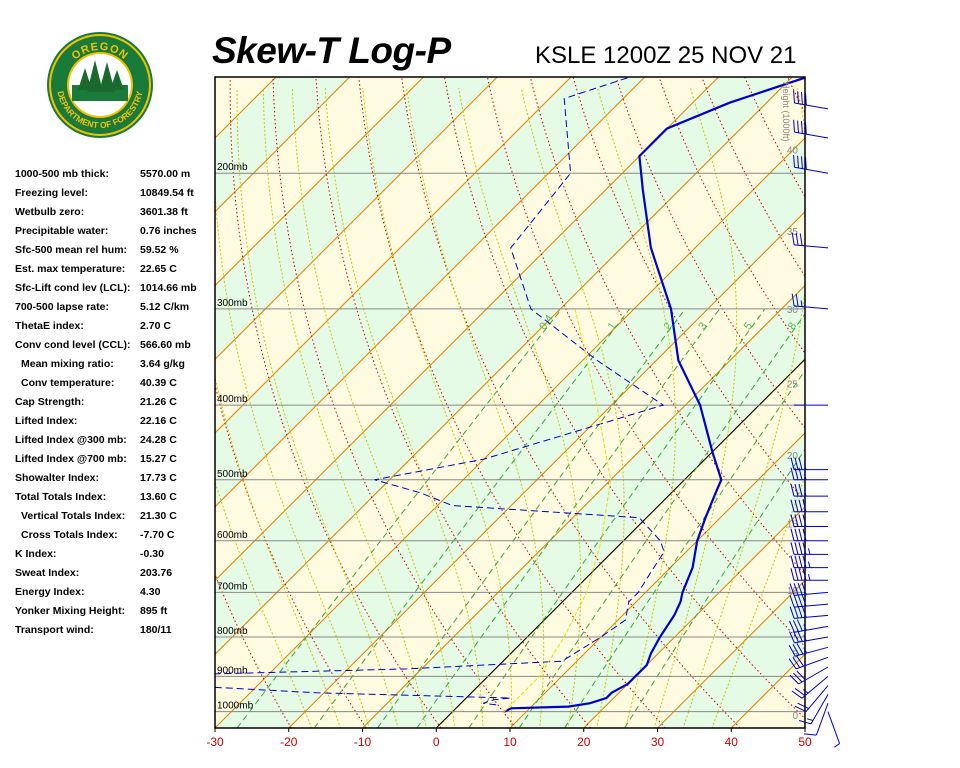 The image size is (960, 768). What do you see at coordinates (62, 174) in the screenshot?
I see `index-label: 1000-500 mb thick:` at bounding box center [62, 174].